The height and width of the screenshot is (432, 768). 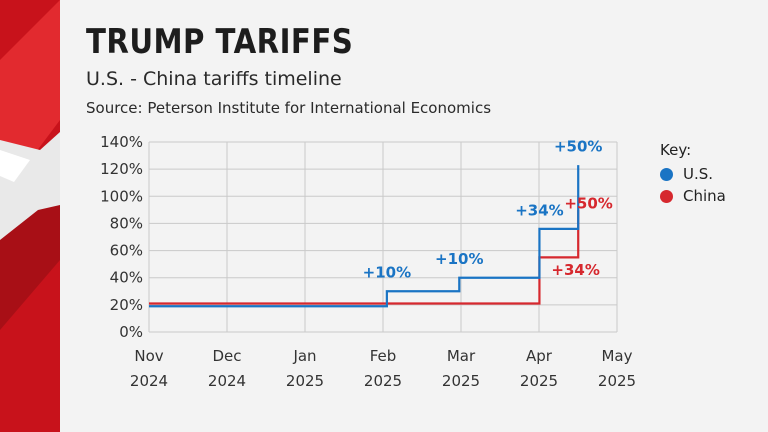 What do you see at coordinates (220, 42) in the screenshot?
I see `page-title: TRUMP TARIFFS` at bounding box center [220, 42].